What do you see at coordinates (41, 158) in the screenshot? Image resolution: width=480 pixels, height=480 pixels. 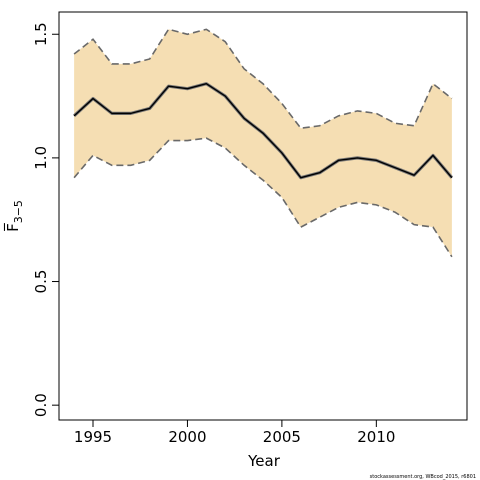 I see `y-tick-label: 1.0` at bounding box center [41, 158].